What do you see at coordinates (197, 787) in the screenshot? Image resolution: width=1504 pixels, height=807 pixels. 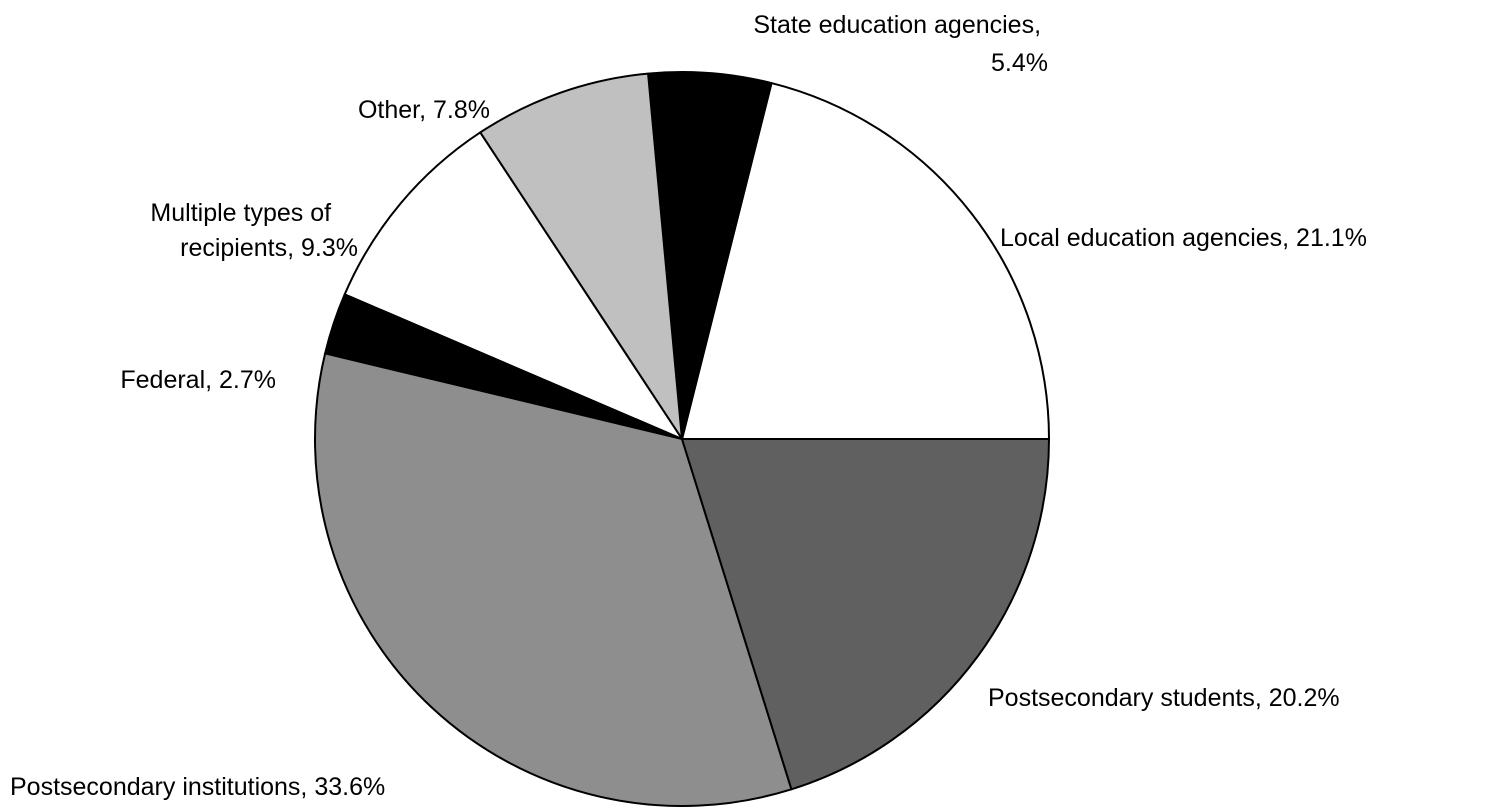 I see `label-postsecondary-institutions: Postsecondary institutions, 33.6%` at bounding box center [197, 787].